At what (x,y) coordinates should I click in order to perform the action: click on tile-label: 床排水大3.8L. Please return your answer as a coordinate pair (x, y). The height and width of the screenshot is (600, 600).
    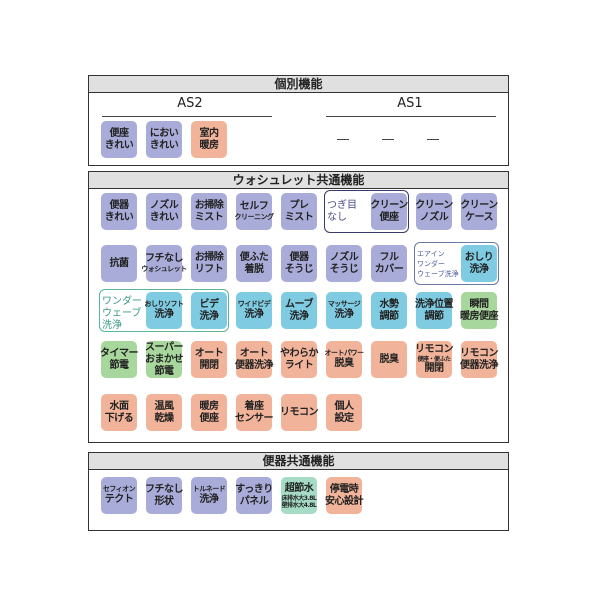
    Looking at the image, I should click on (299, 498).